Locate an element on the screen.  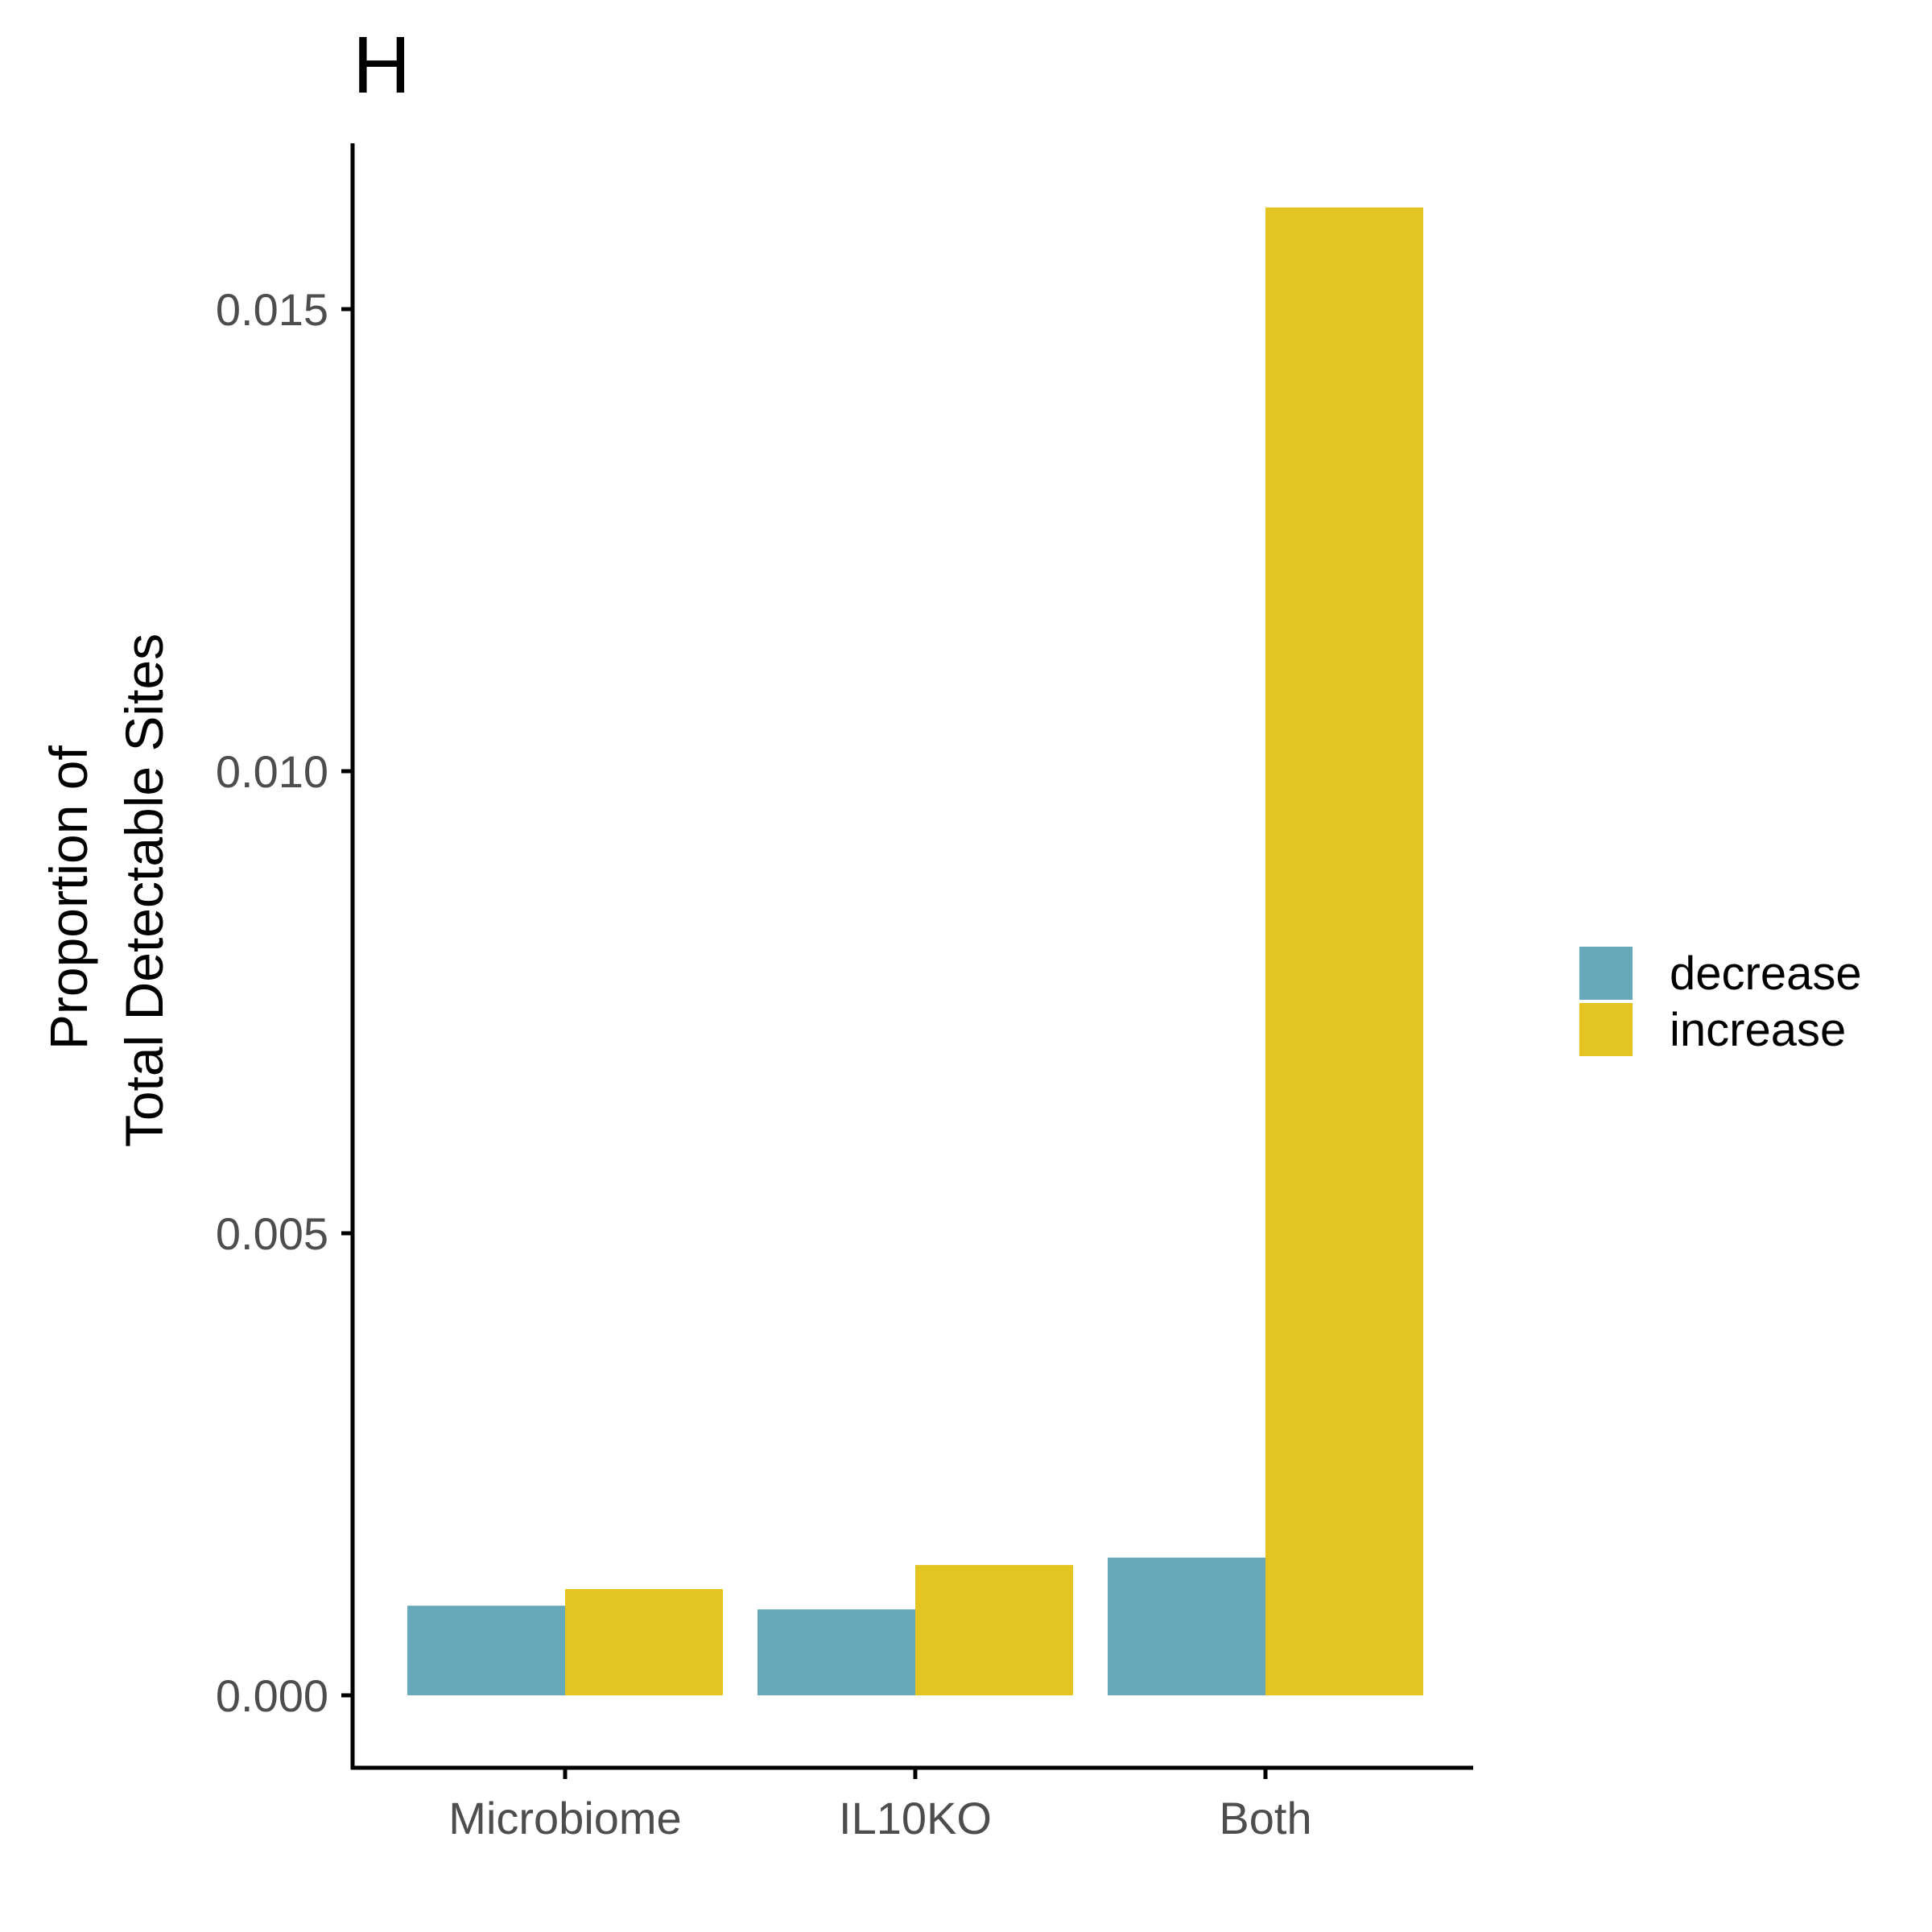
y-tick-label: 0.015 is located at coordinates (272, 309).